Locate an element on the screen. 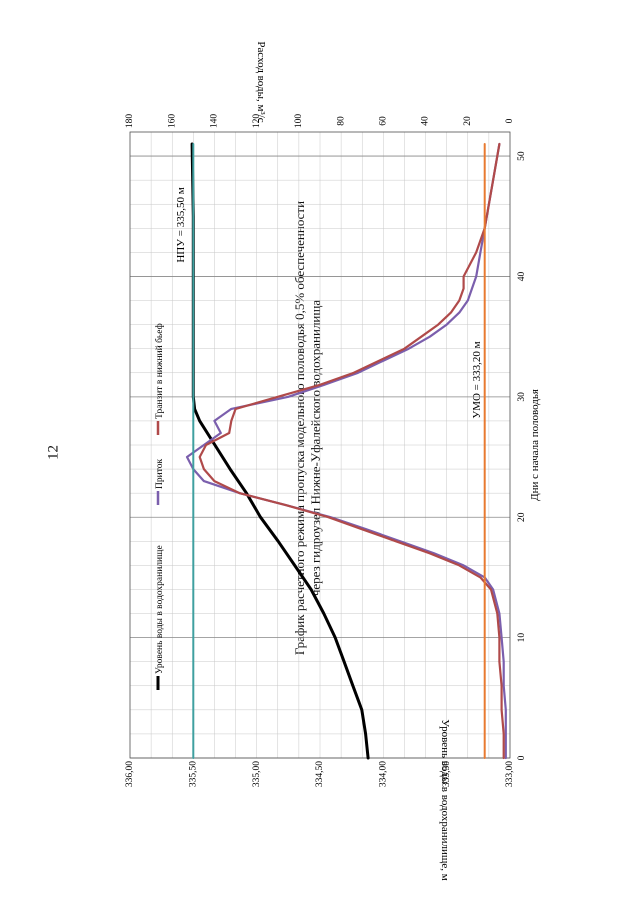 This screenshot has height=904, width=640. y-left-tick-label: 333,00 is located at coordinates (510, 774).